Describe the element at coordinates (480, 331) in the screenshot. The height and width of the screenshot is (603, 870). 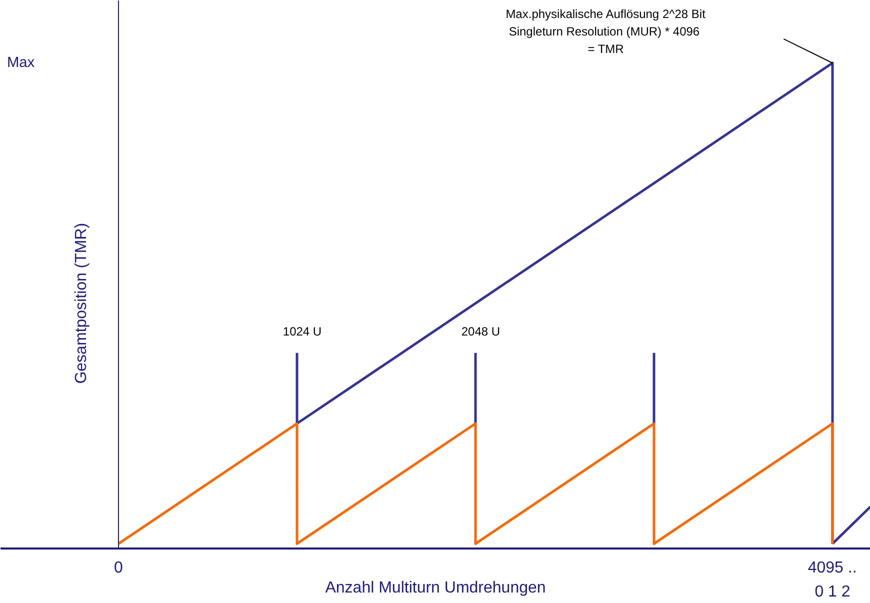
I see `annotation: 2048 U` at that location.